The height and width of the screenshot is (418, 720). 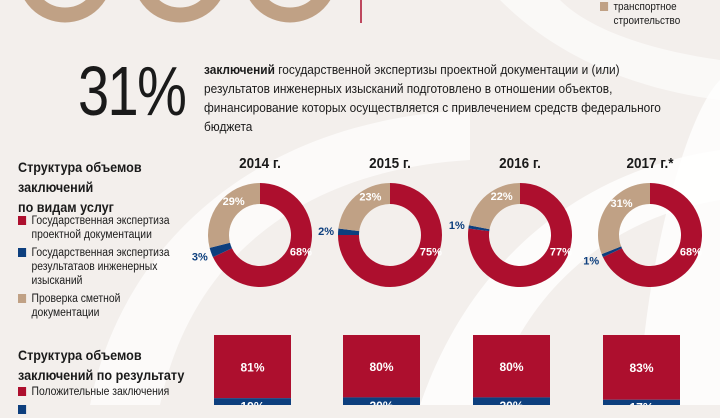 I want to click on legend-label: строительство, so click(x=647, y=21).